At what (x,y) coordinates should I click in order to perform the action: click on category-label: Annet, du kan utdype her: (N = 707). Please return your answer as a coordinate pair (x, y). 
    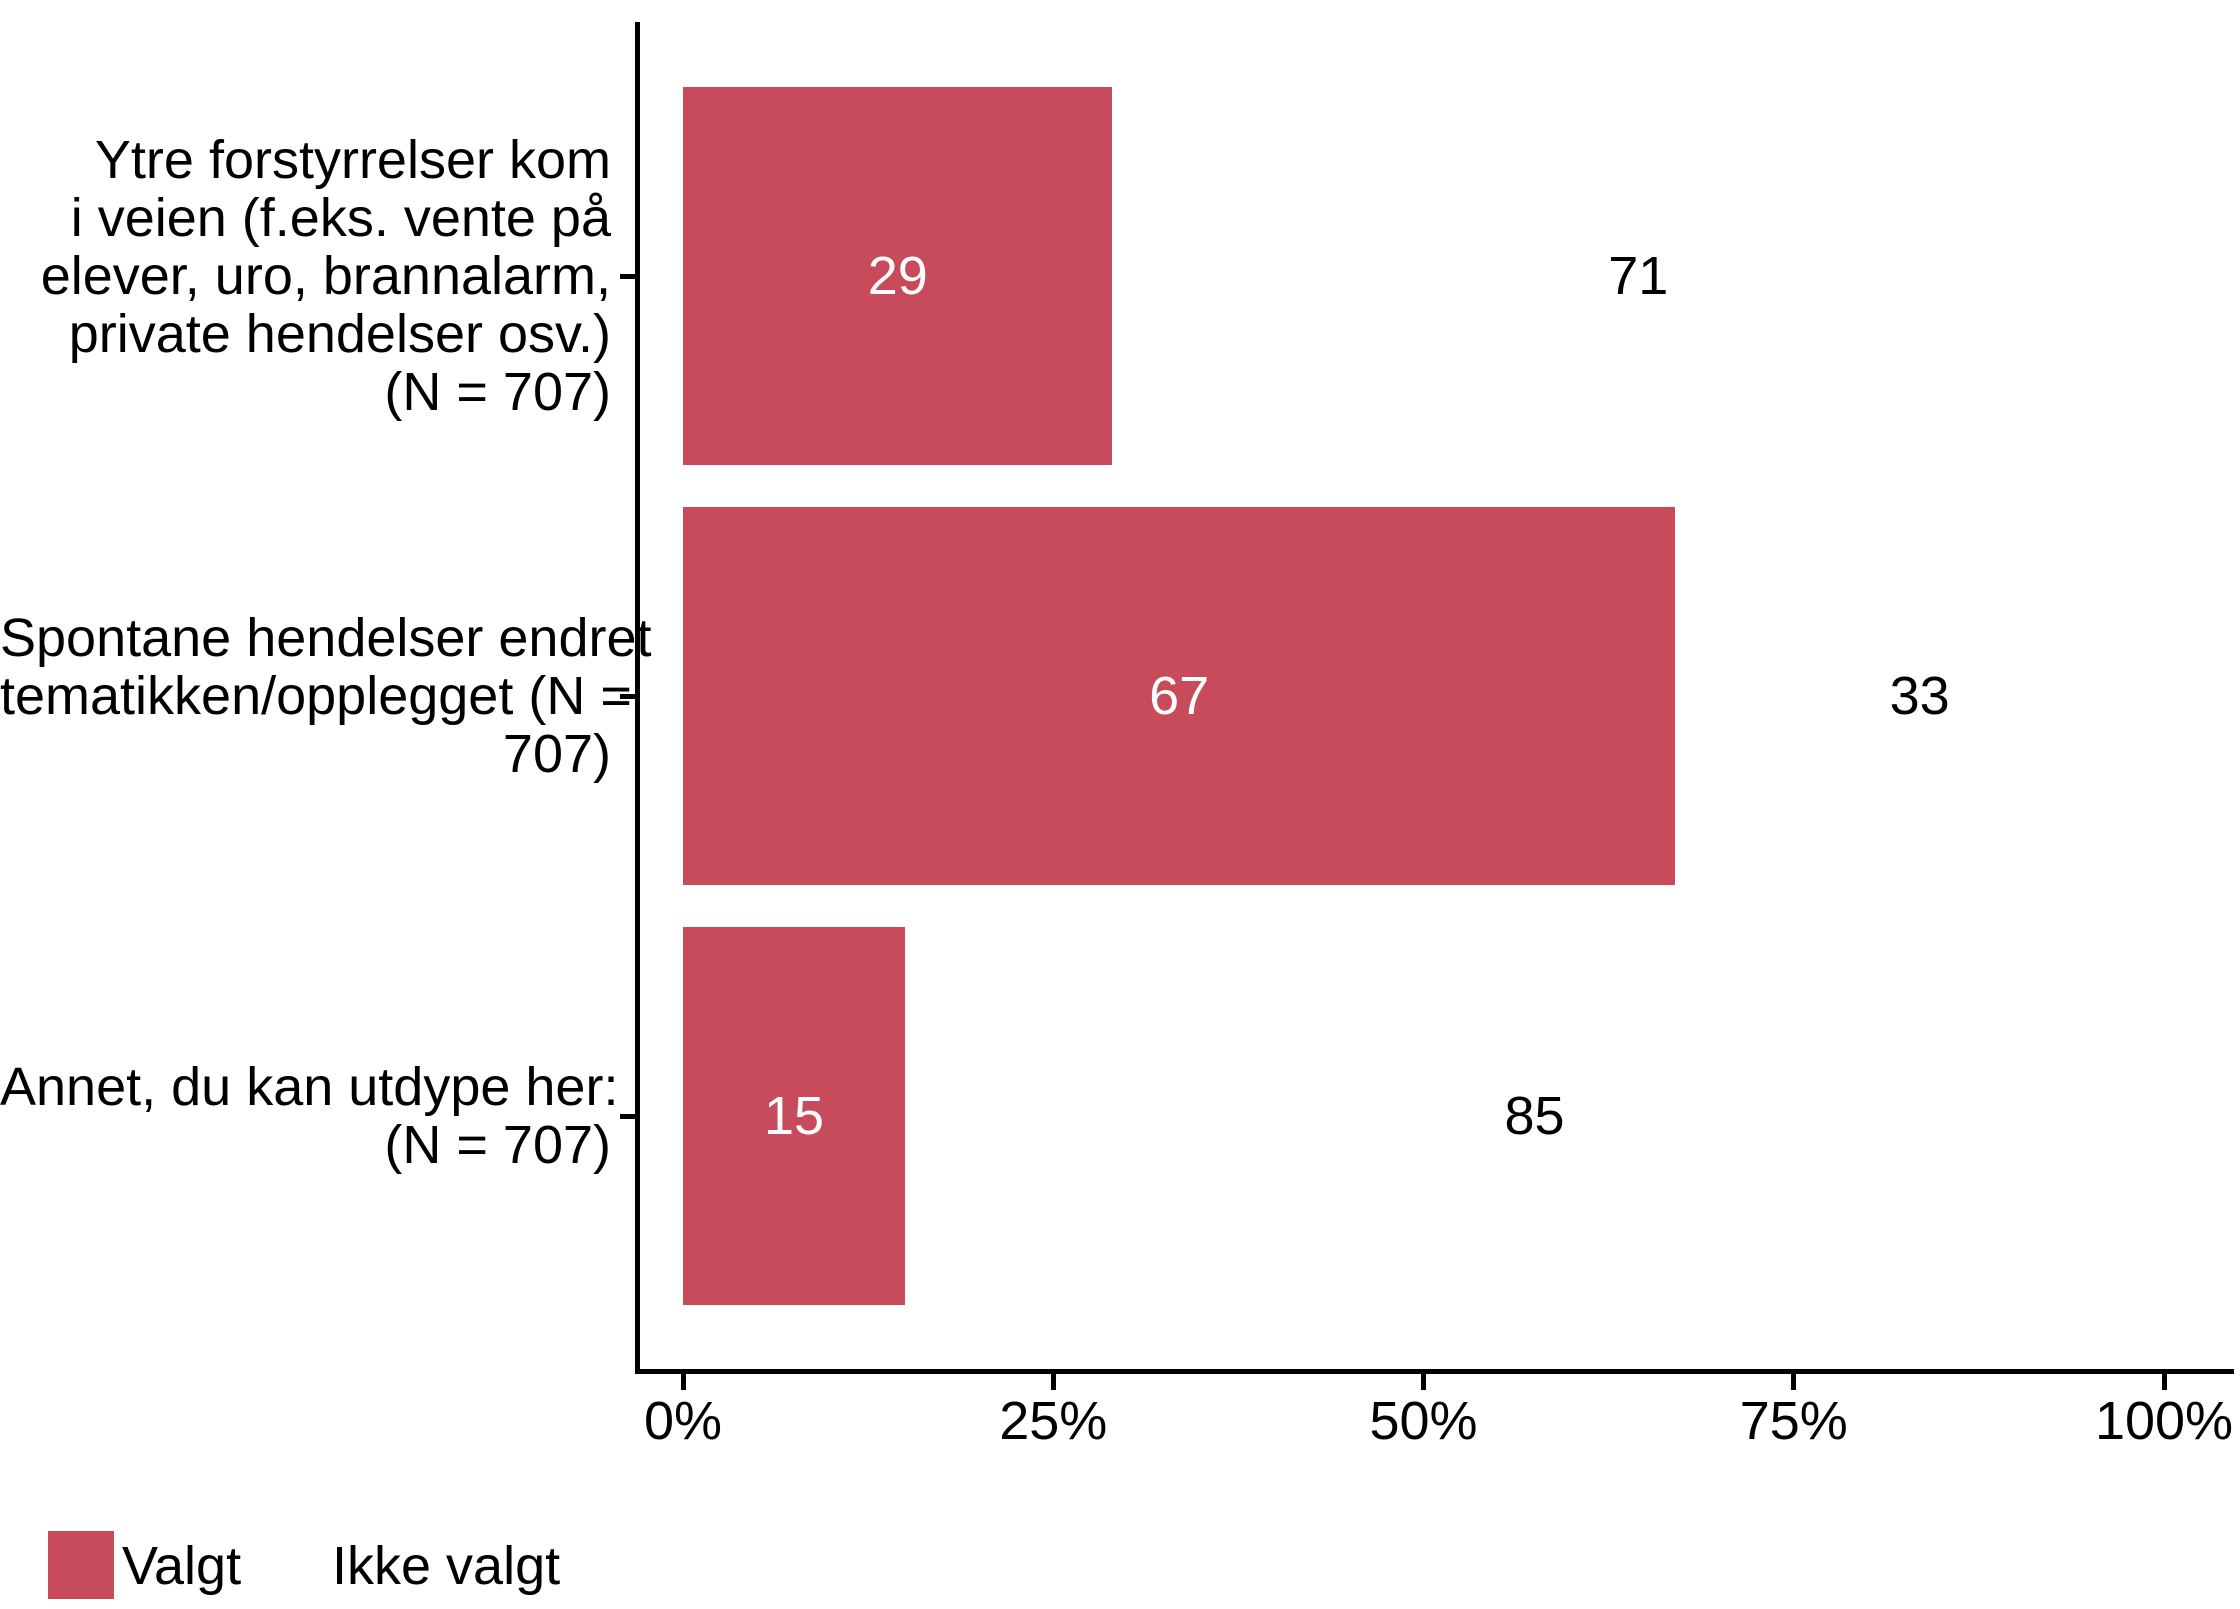
    Looking at the image, I should click on (309, 1116).